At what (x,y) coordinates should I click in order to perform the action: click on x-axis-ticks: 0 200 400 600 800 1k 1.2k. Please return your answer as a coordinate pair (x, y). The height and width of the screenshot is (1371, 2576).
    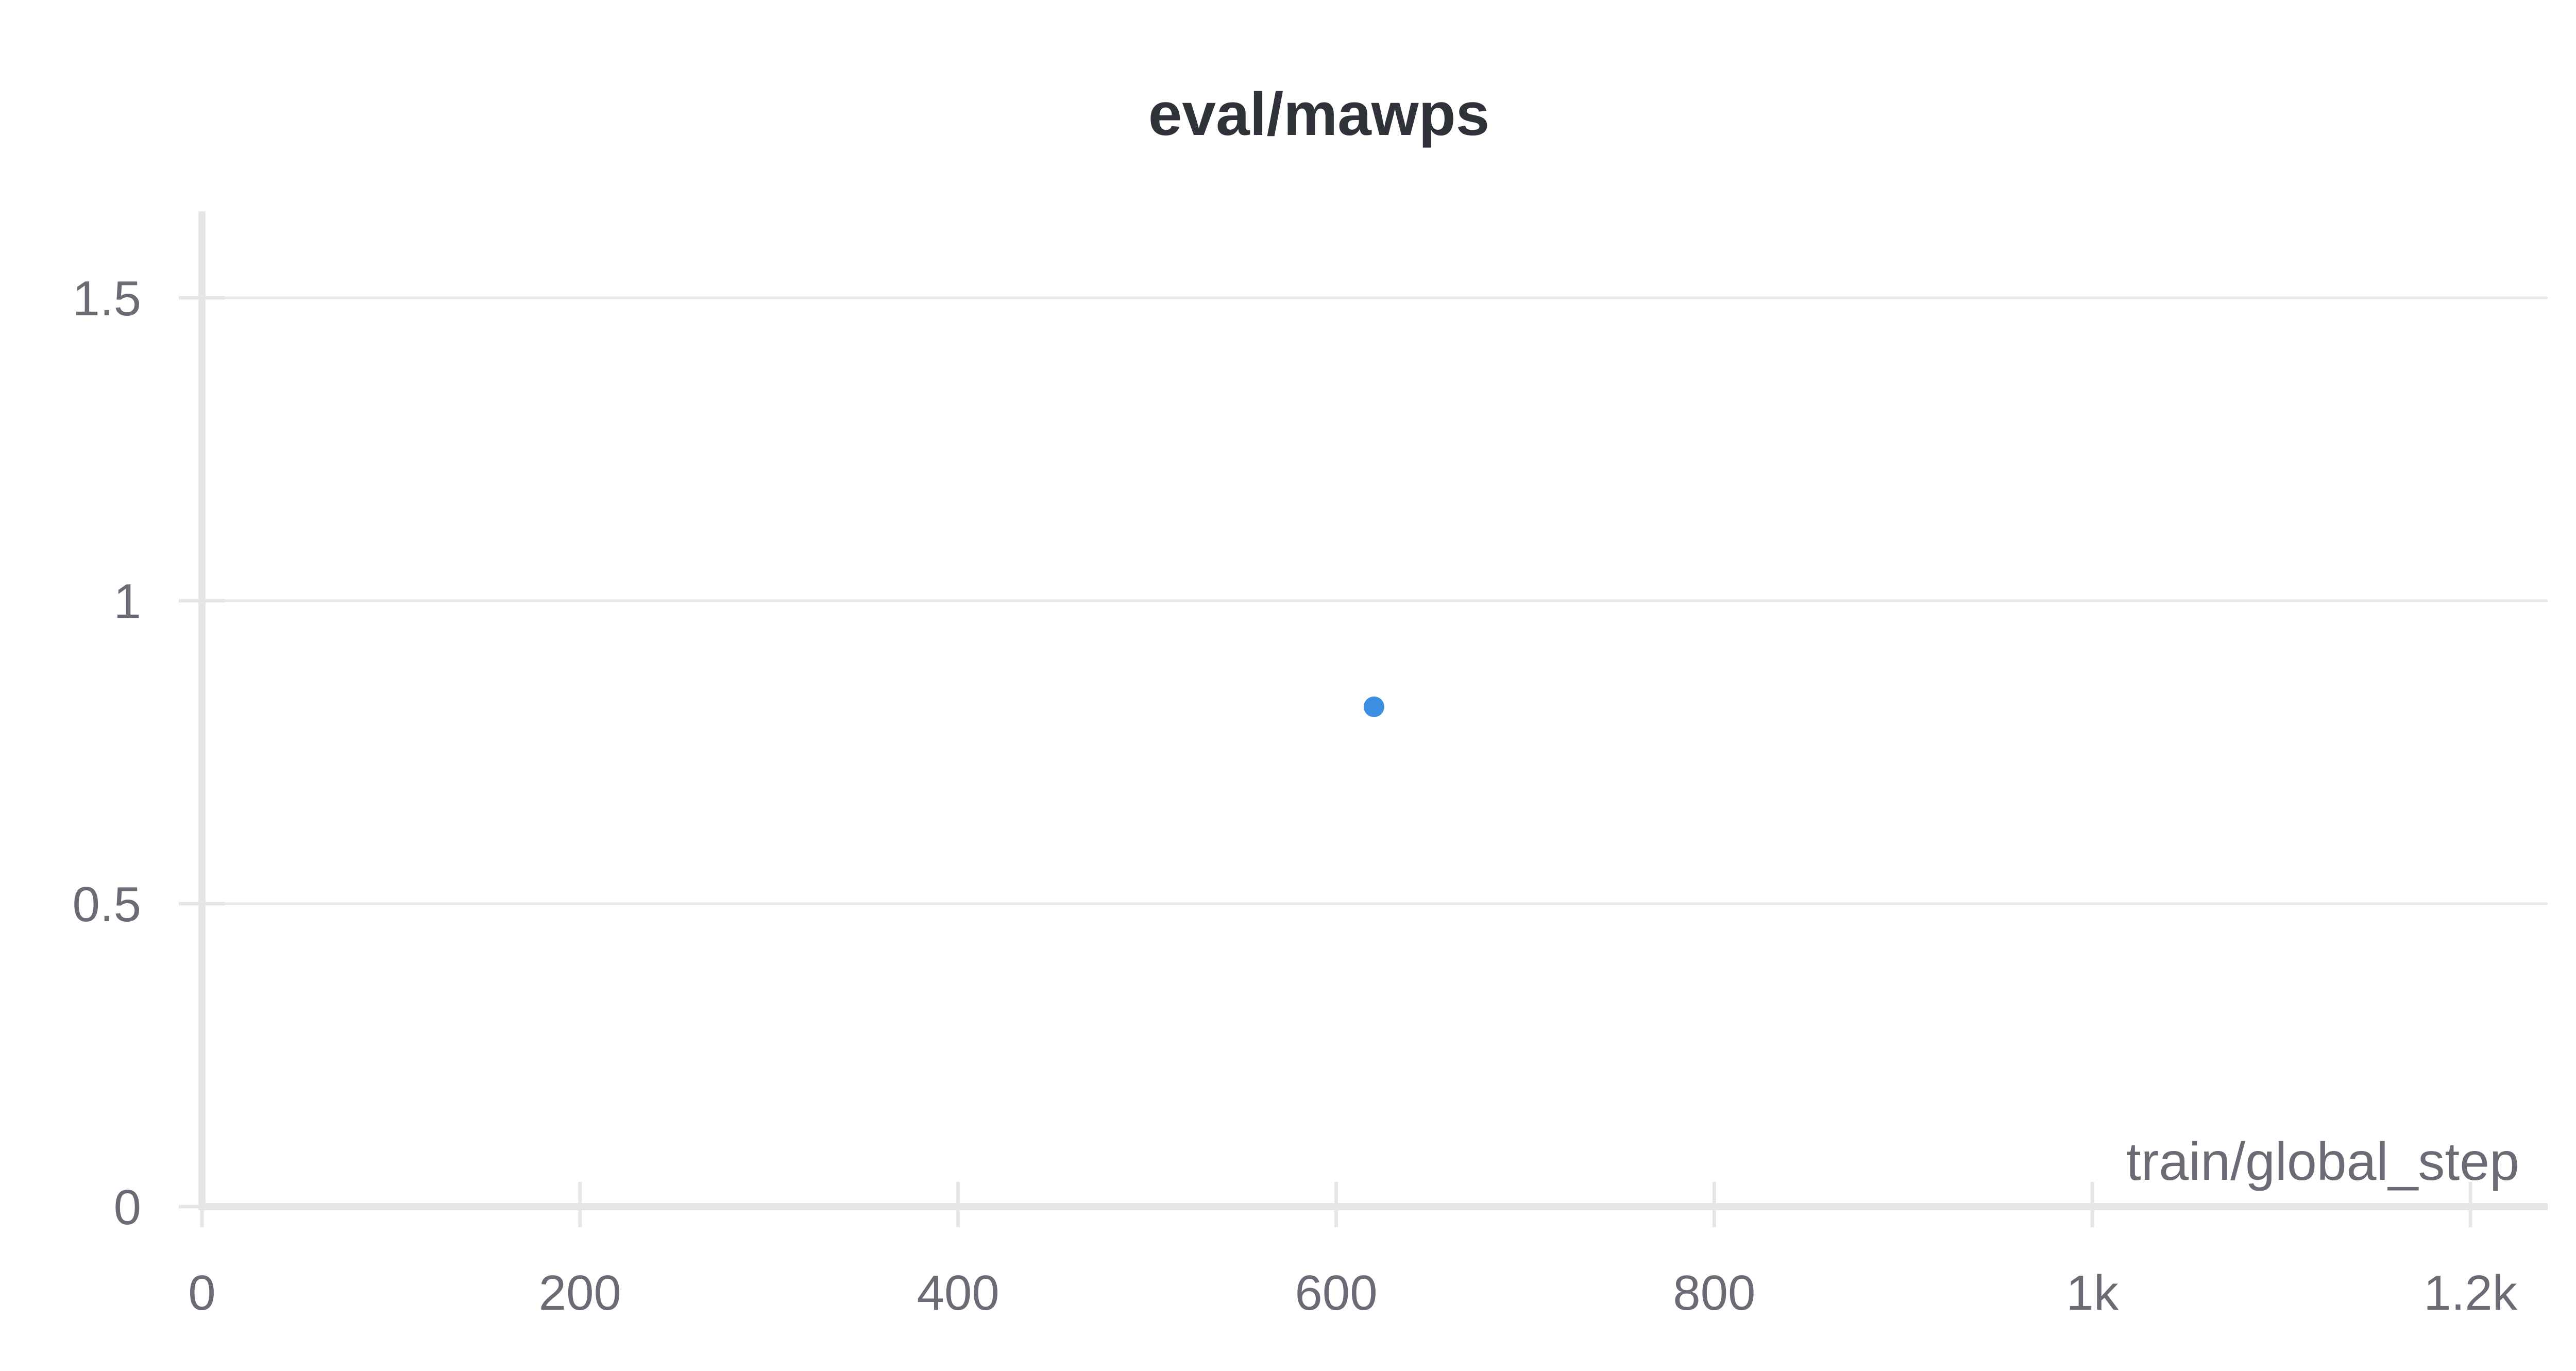
    Looking at the image, I should click on (1353, 1252).